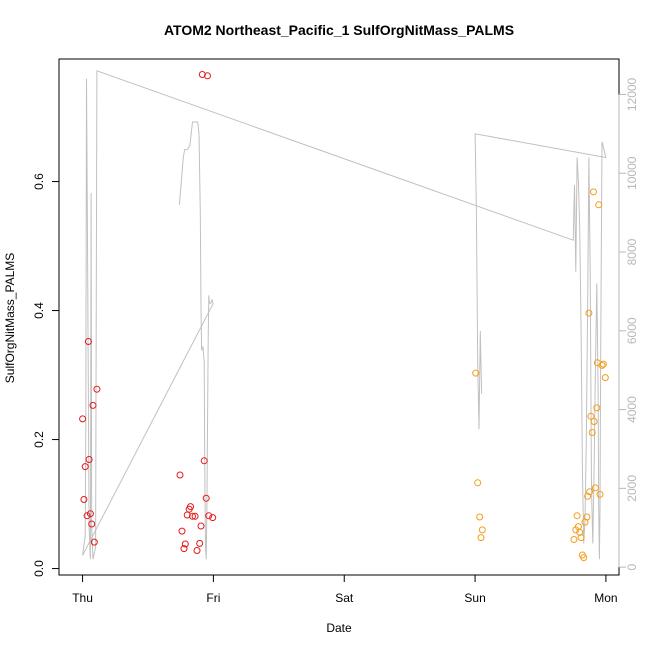 The height and width of the screenshot is (650, 650). I want to click on y2-tick-label: 10000, so click(632, 173).